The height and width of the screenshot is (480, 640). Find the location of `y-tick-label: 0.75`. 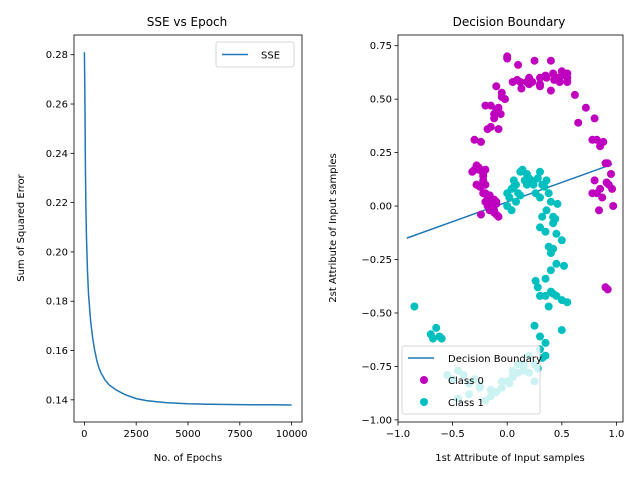

y-tick-label: 0.75 is located at coordinates (381, 46).